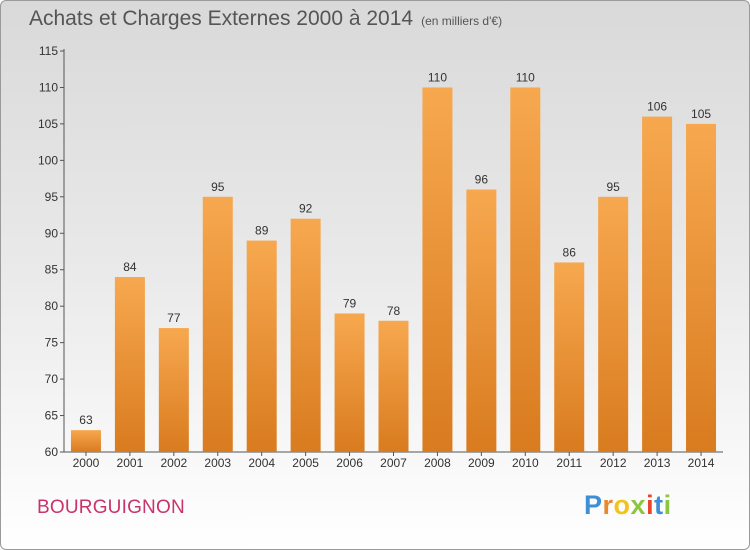  I want to click on logo-letter: r, so click(608, 505).